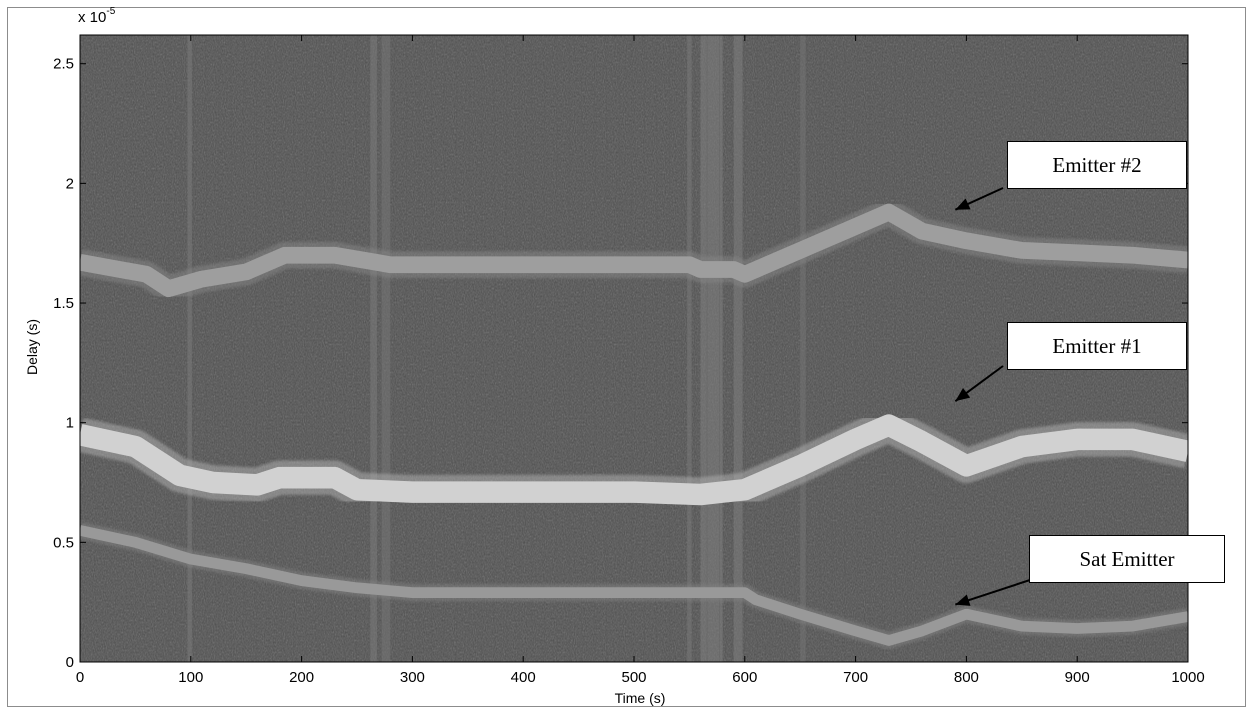  Describe the element at coordinates (1097, 346) in the screenshot. I see `callout-emitter-1: Emitter #1` at that location.